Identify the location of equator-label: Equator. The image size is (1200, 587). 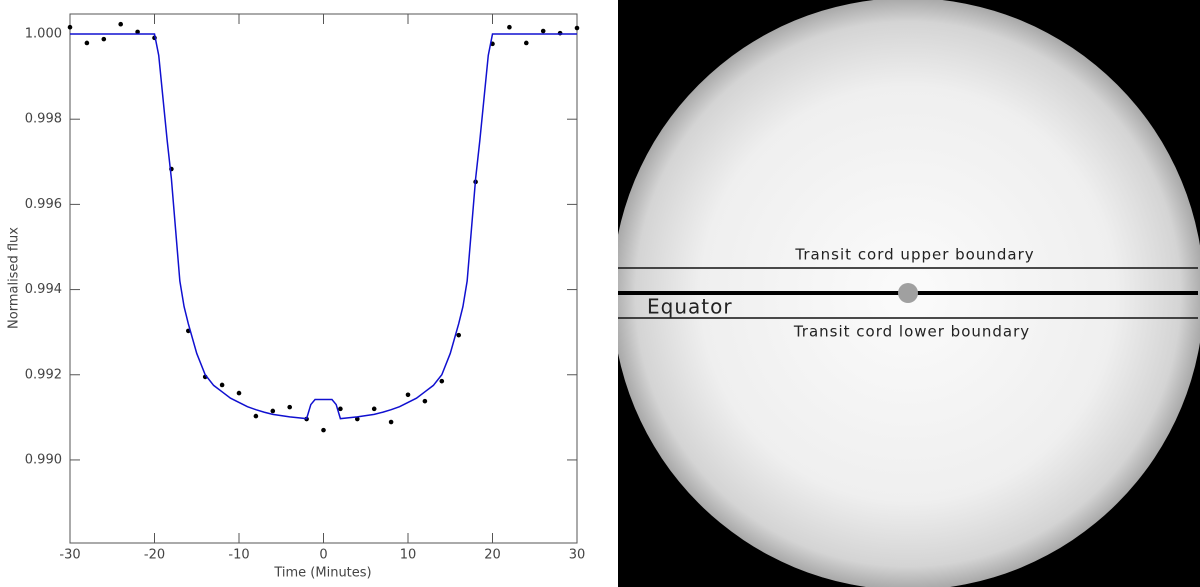
(690, 307).